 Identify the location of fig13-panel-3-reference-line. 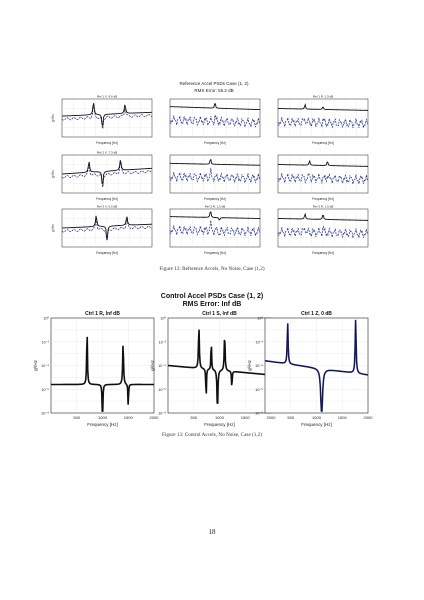
(316, 365).